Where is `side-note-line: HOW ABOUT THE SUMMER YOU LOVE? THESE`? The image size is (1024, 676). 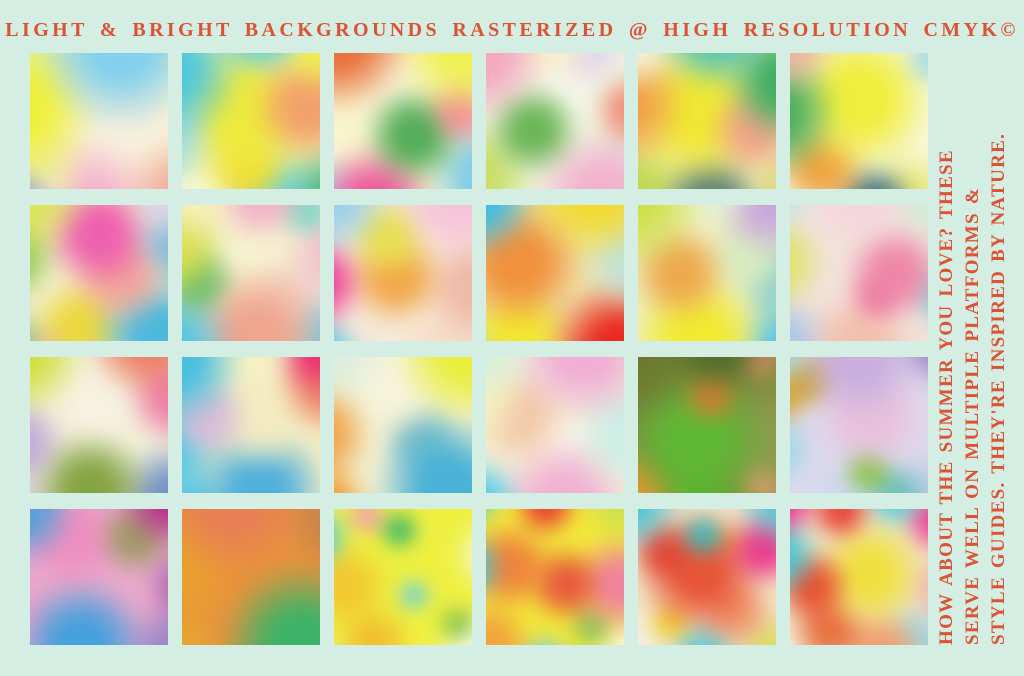
side-note-line: HOW ABOUT THE SUMMER YOU LOVE? THESE is located at coordinates (946, 397).